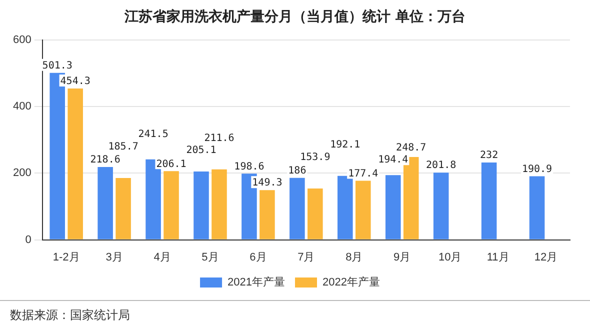 Image resolution: width=590 pixels, height=330 pixels. Describe the element at coordinates (537, 169) in the screenshot. I see `data-label: 190.9` at that location.